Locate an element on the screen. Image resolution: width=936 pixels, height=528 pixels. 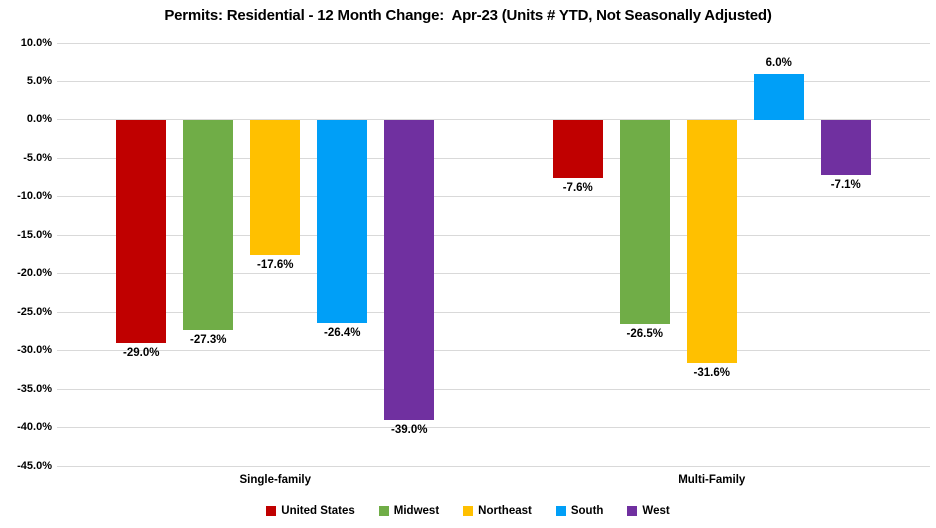
data-label: -7.1% is located at coordinates (845, 184).